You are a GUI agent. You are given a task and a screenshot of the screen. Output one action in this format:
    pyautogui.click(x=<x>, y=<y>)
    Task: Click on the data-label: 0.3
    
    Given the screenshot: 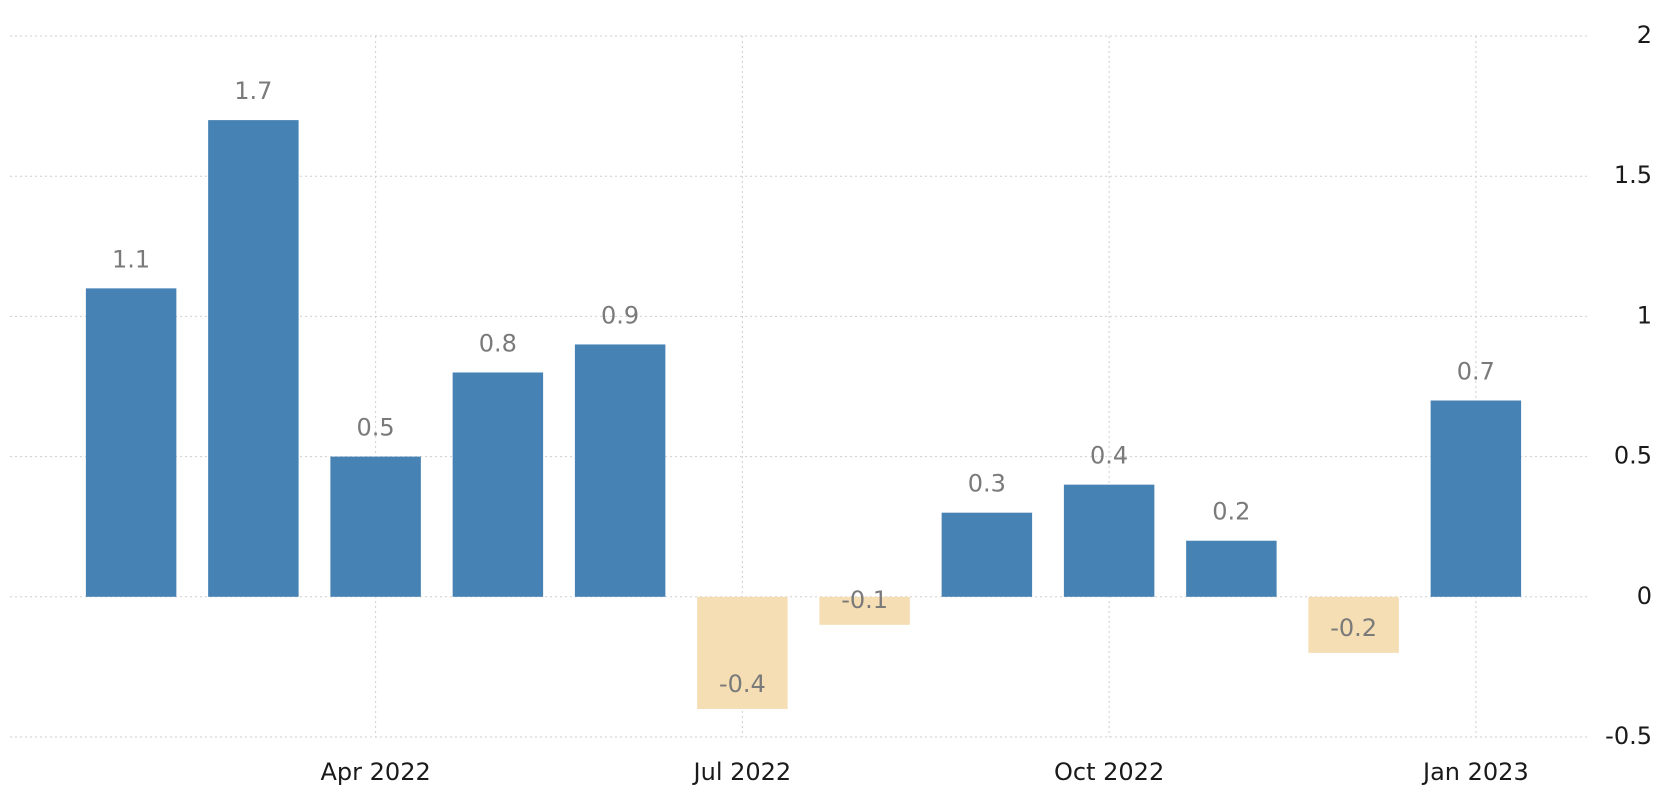 What is the action you would take?
    pyautogui.click(x=987, y=484)
    